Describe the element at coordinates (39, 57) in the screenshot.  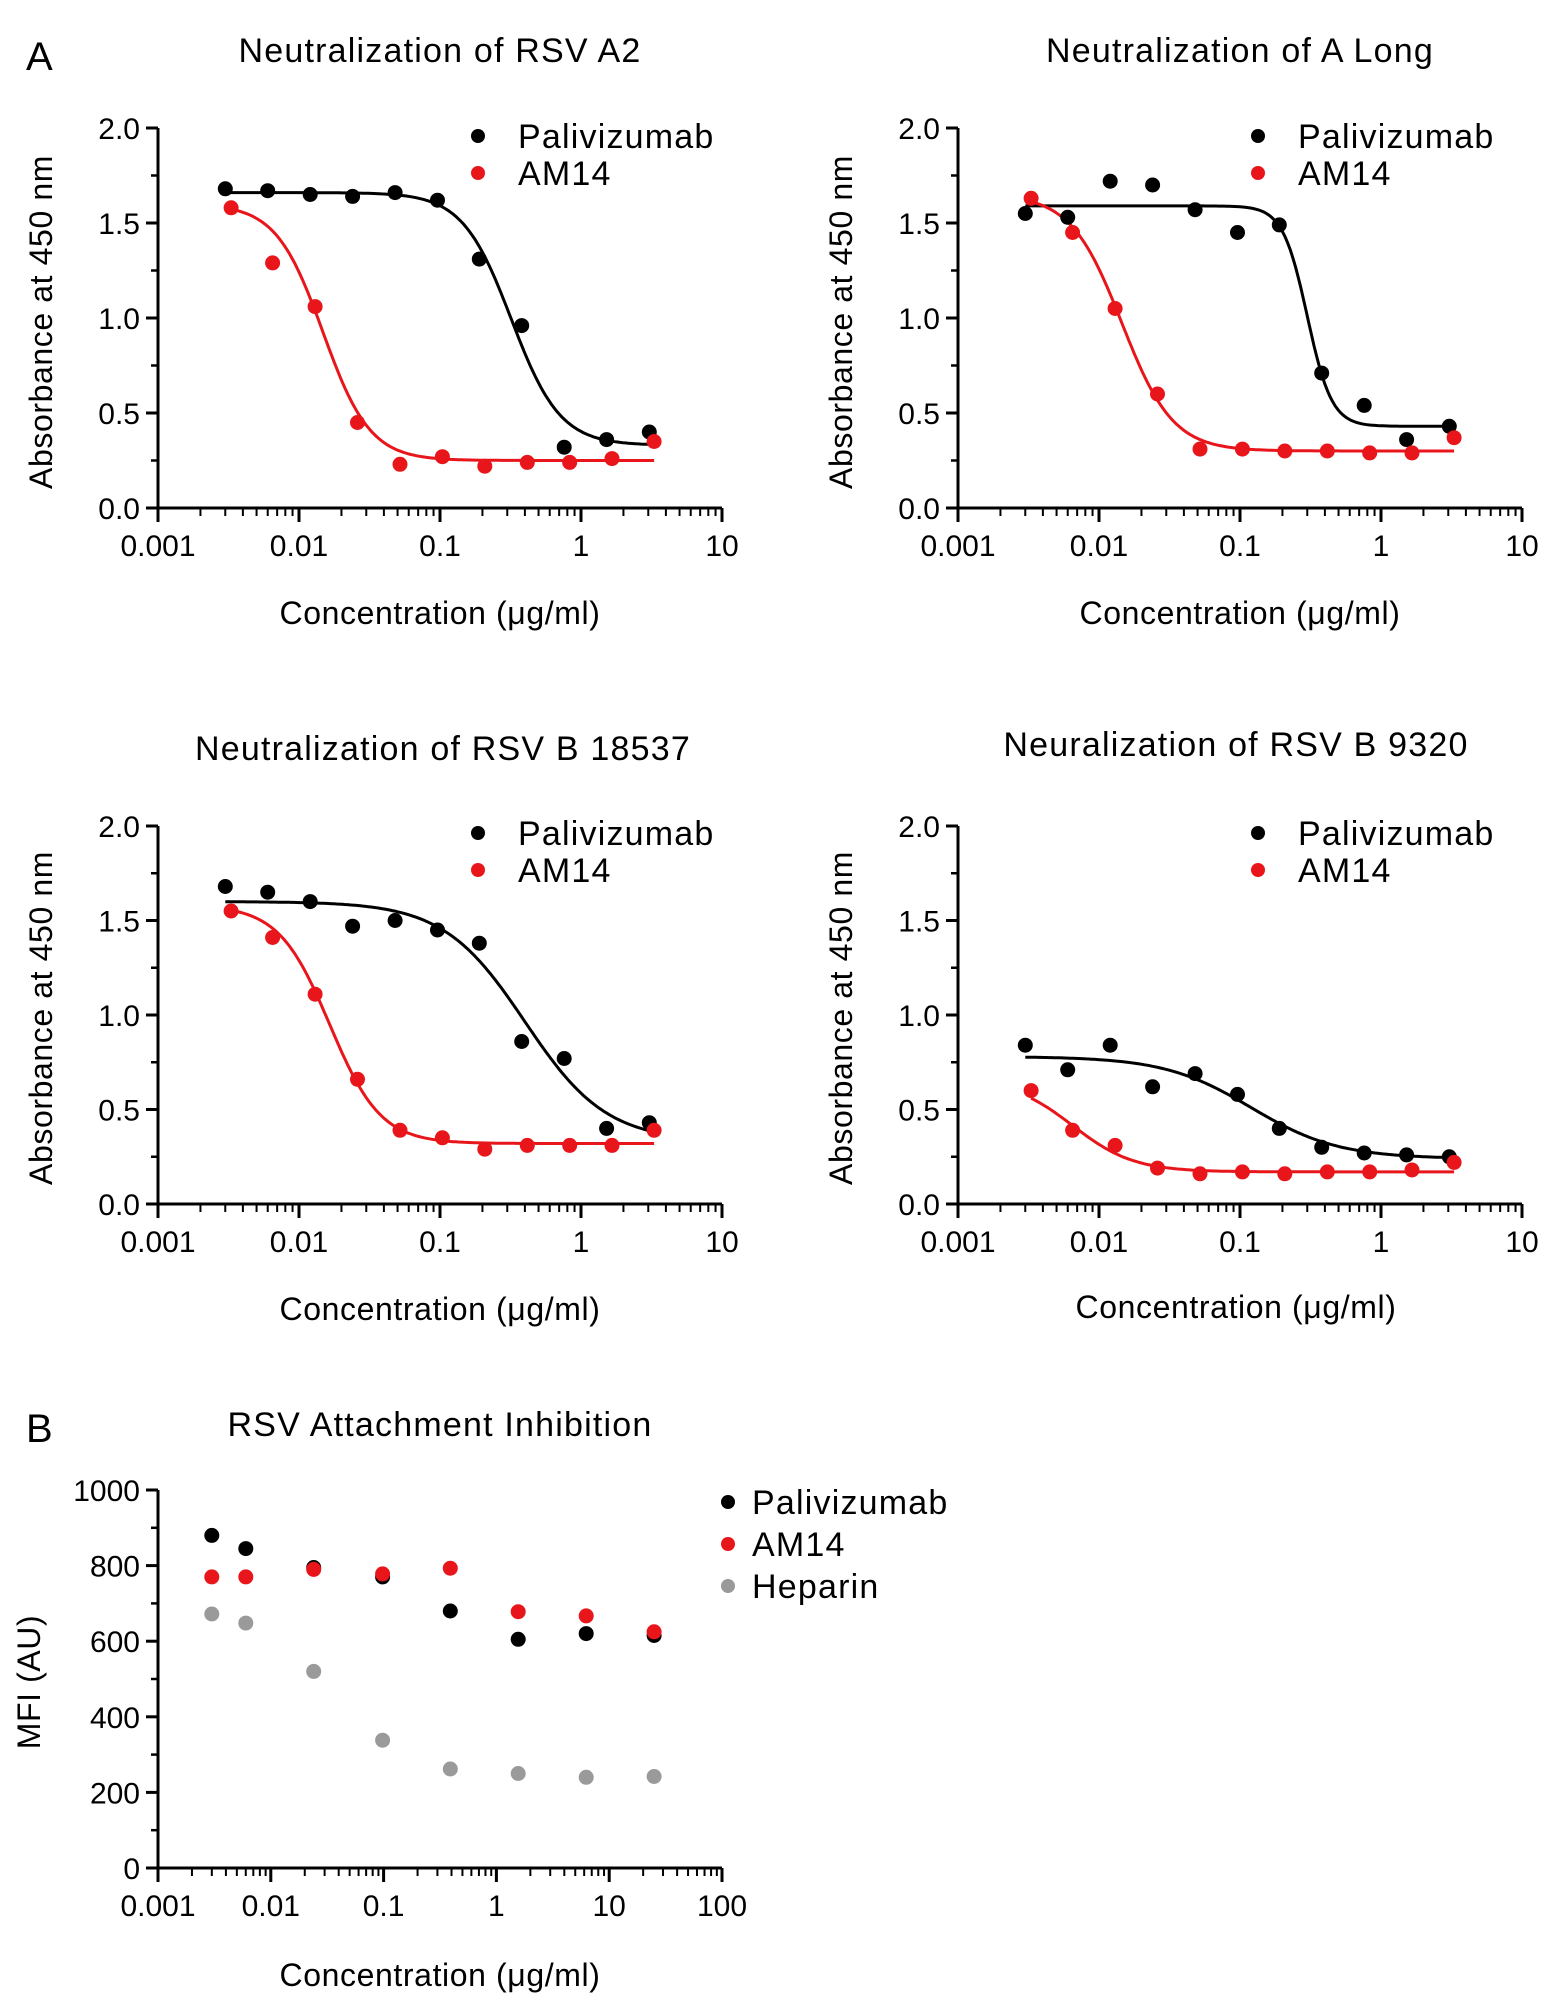
I see `panel-letter-a: A` at that location.